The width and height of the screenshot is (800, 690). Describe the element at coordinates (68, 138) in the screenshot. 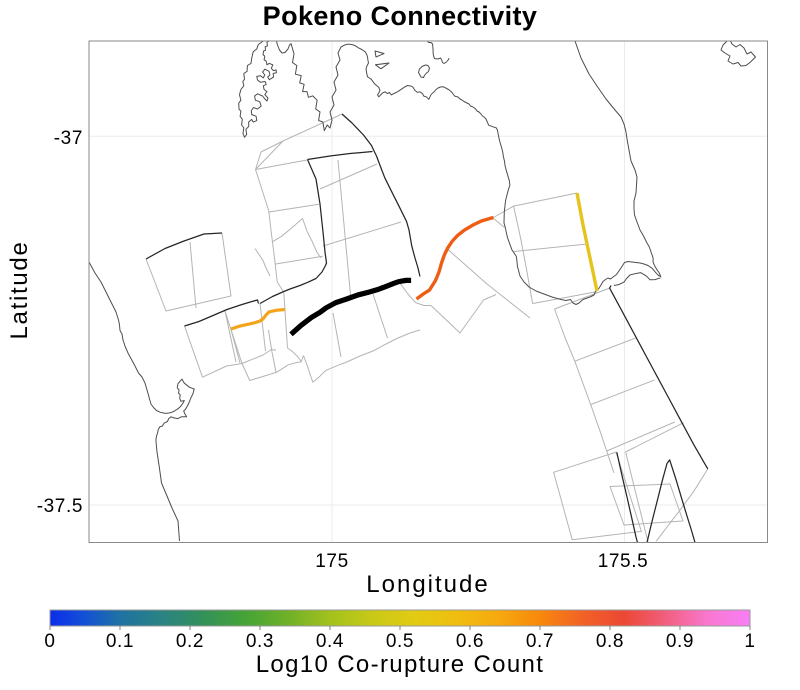

I see `svg-text: -37` at that location.